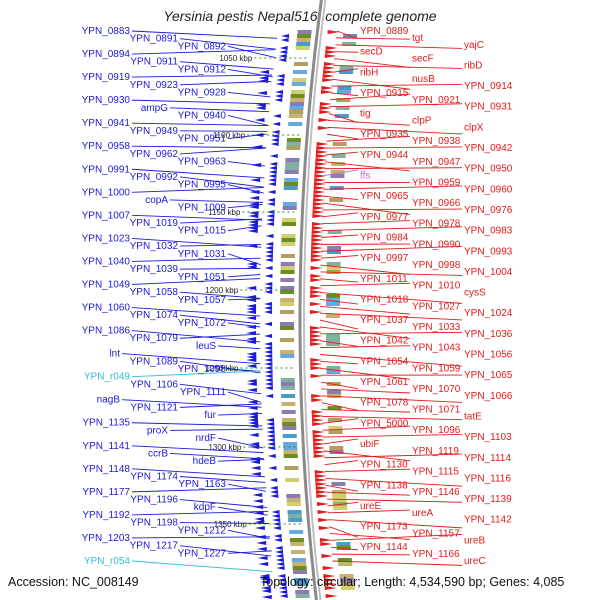  Describe the element at coordinates (235, 58) in the screenshot. I see `kbp-label: 1050 kbp` at that location.